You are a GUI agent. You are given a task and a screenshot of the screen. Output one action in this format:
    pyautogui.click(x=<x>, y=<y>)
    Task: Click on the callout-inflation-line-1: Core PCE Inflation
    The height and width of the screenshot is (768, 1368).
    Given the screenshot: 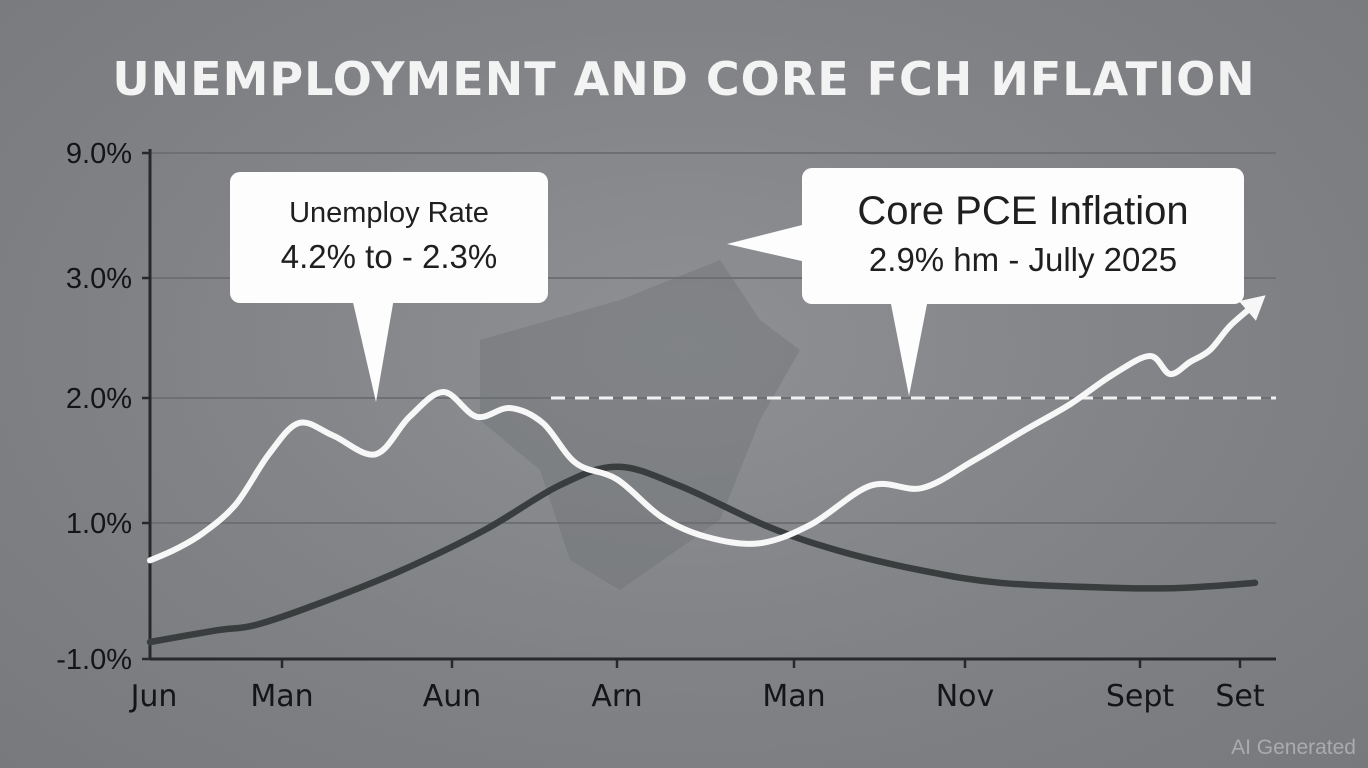 What is the action you would take?
    pyautogui.click(x=1023, y=211)
    